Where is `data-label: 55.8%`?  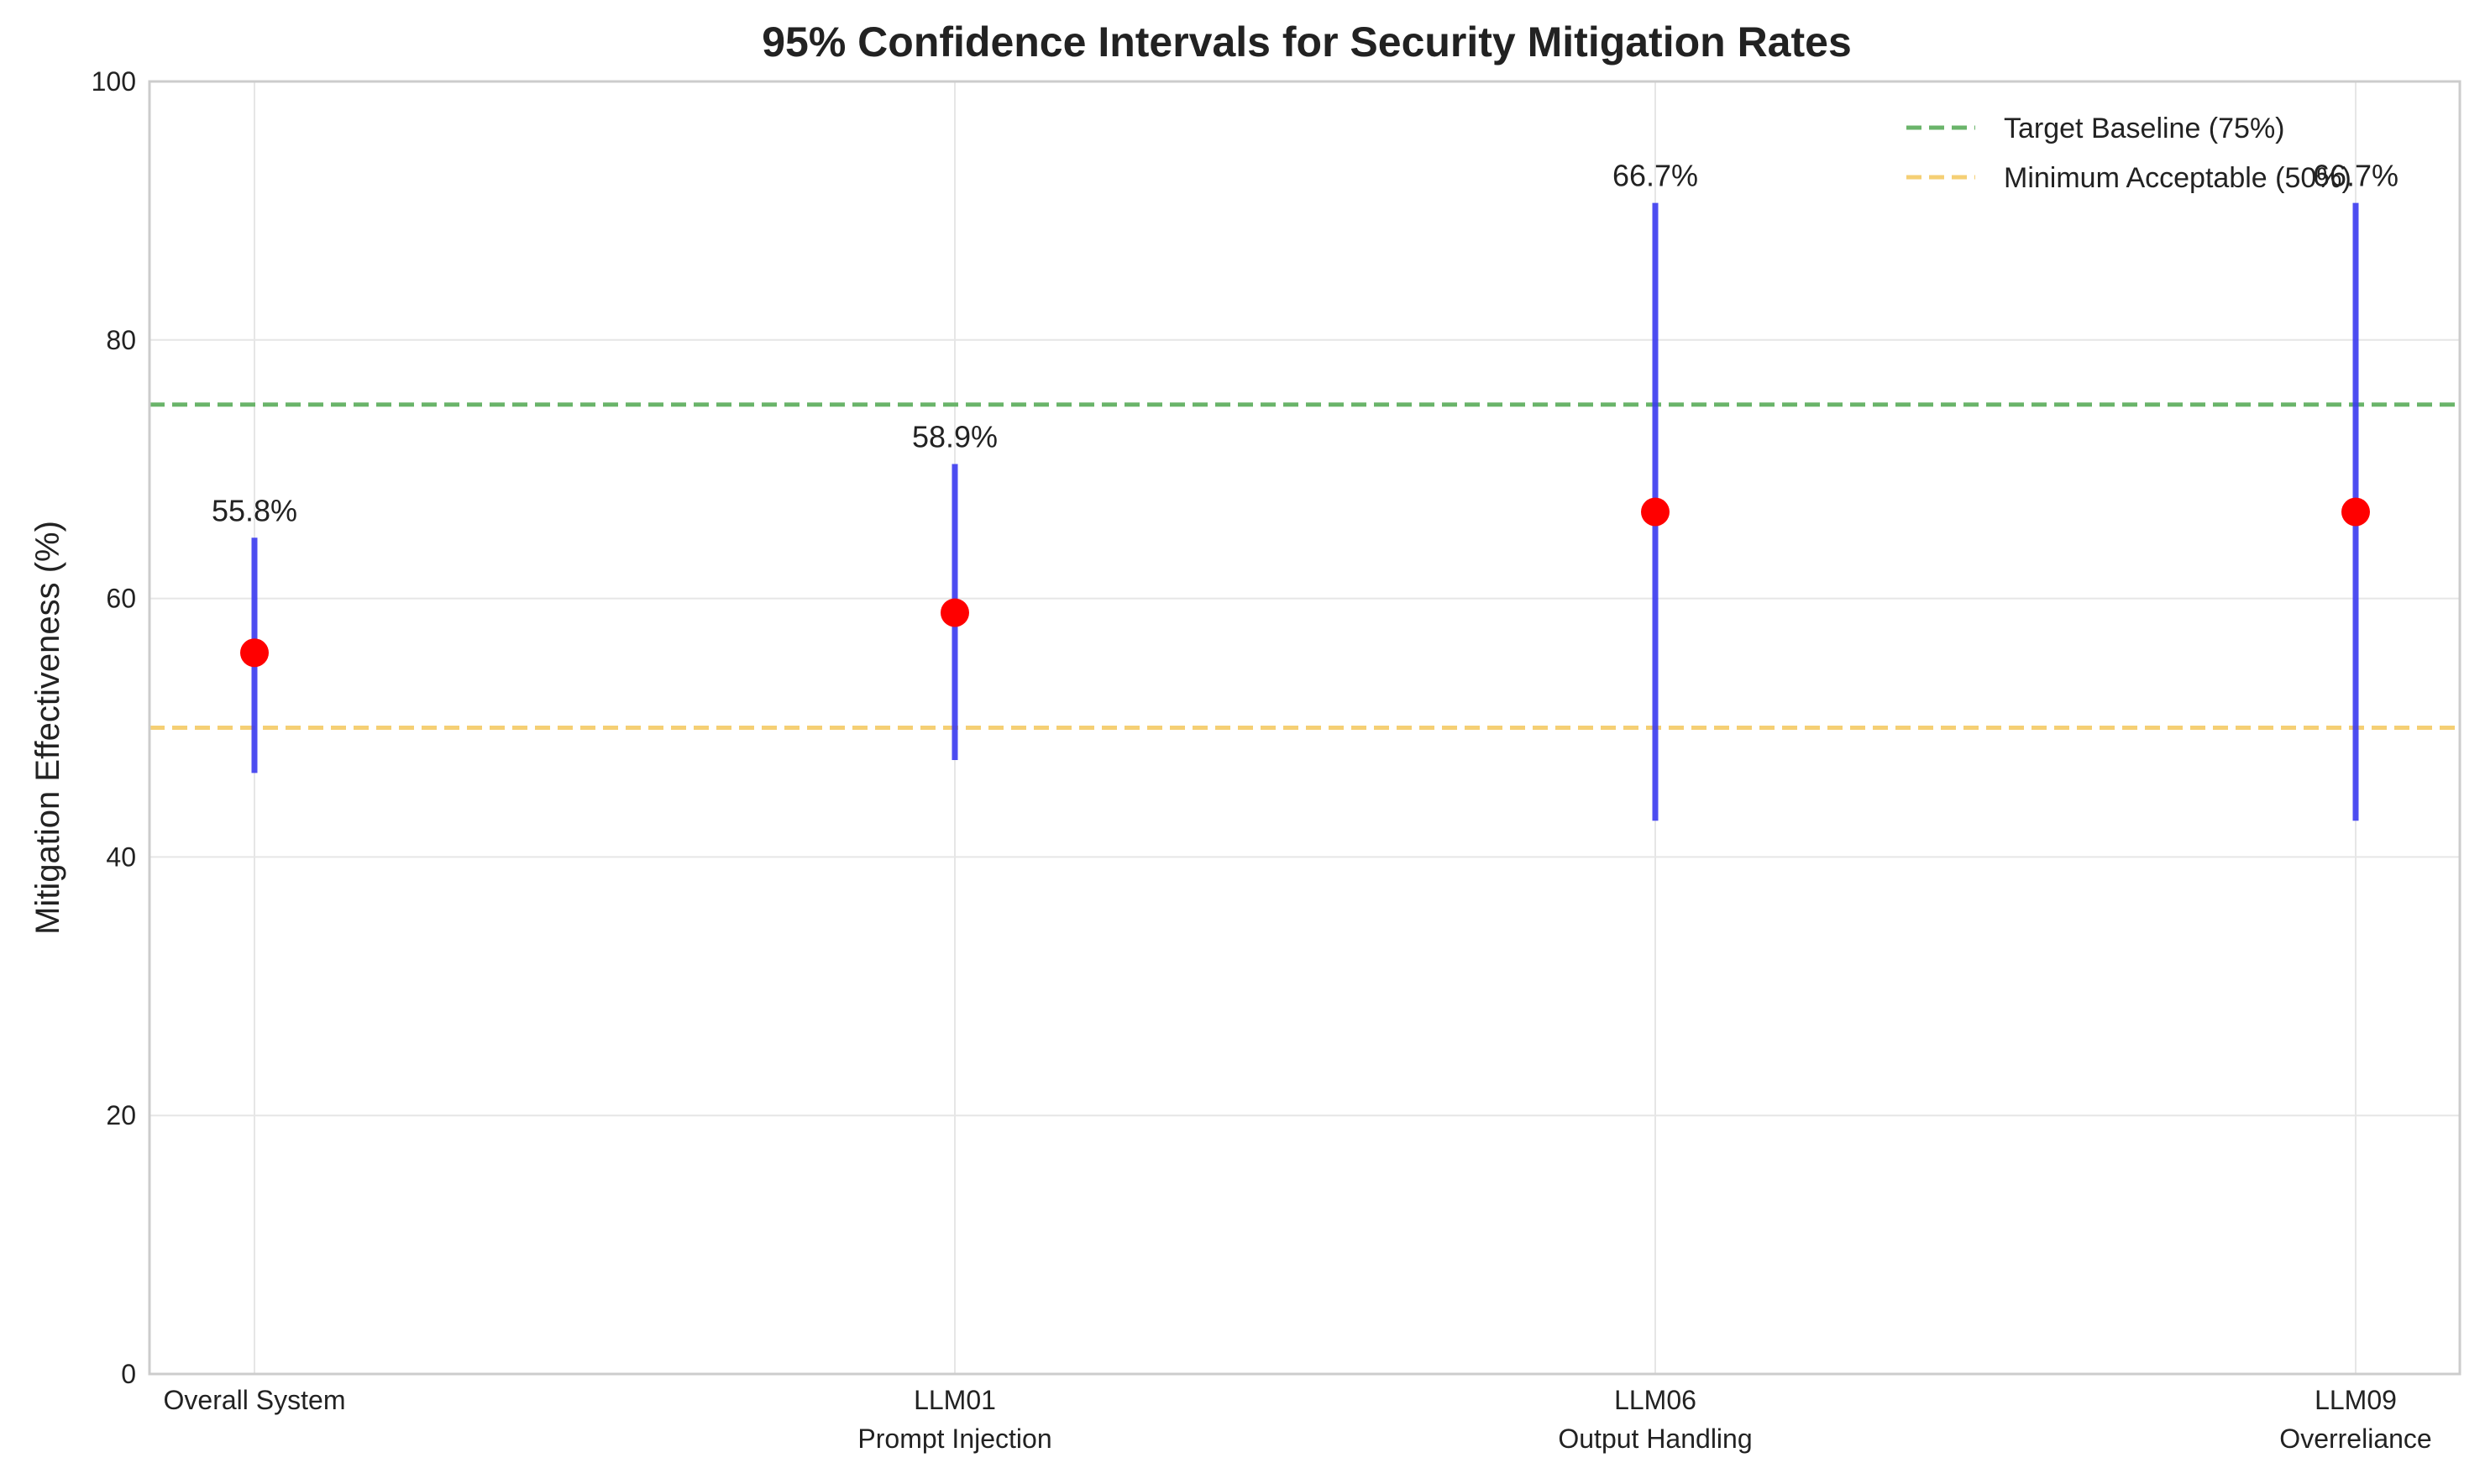 data-label: 55.8% is located at coordinates (254, 510).